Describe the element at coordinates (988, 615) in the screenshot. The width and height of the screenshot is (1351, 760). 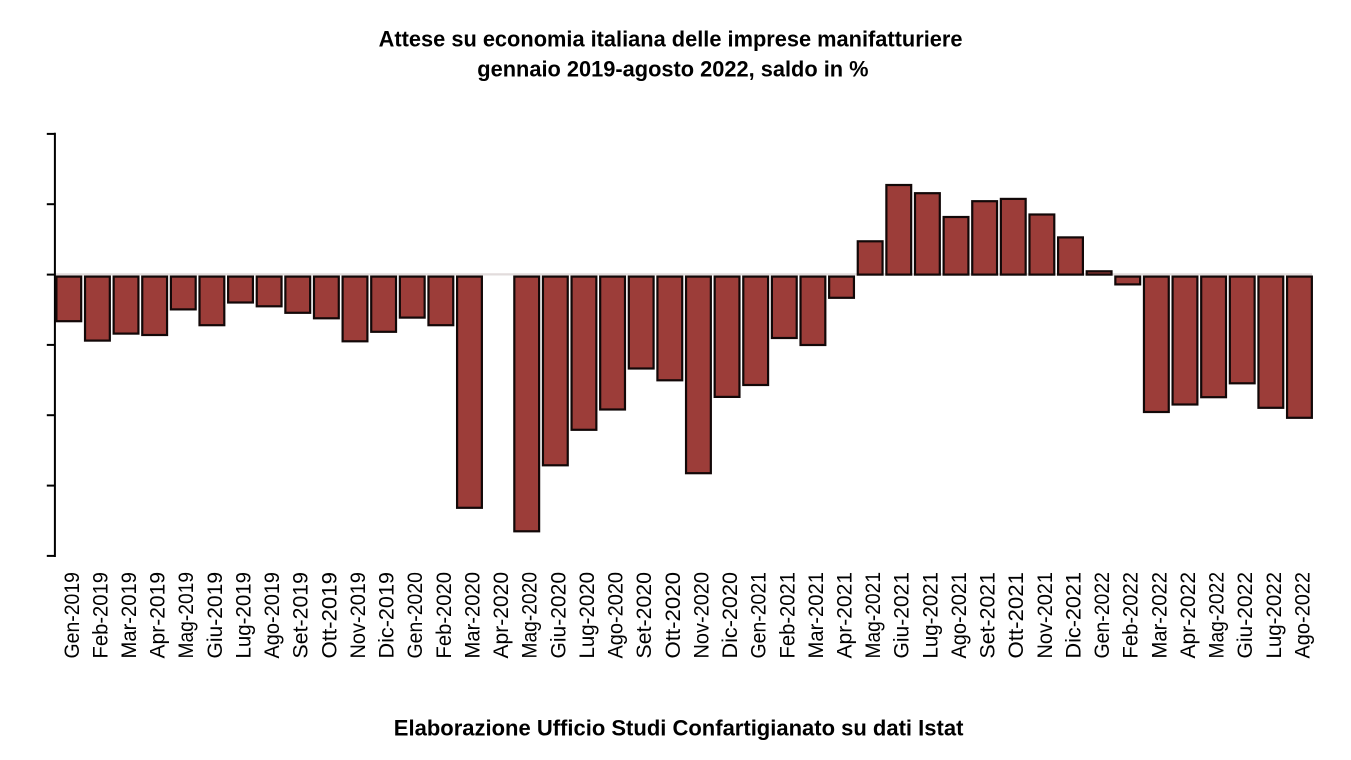
I see `svg-text: Set-2021` at that location.